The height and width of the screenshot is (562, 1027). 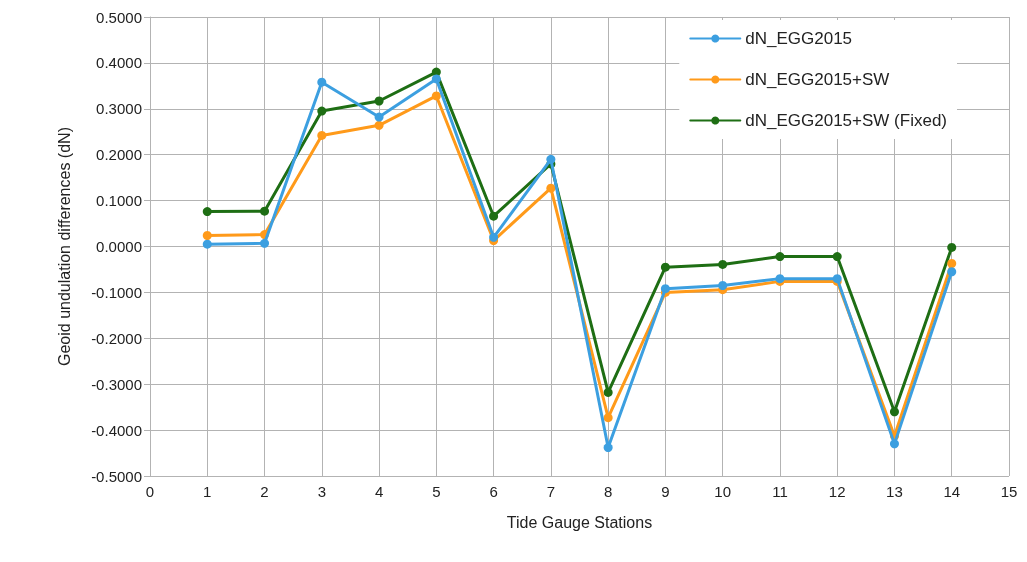 I want to click on legend-label: dN_EGG2015+SW, so click(x=817, y=79).